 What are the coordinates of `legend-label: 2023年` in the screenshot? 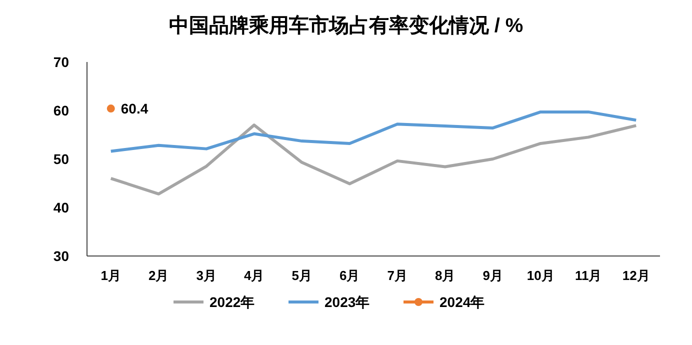 It's located at (347, 302).